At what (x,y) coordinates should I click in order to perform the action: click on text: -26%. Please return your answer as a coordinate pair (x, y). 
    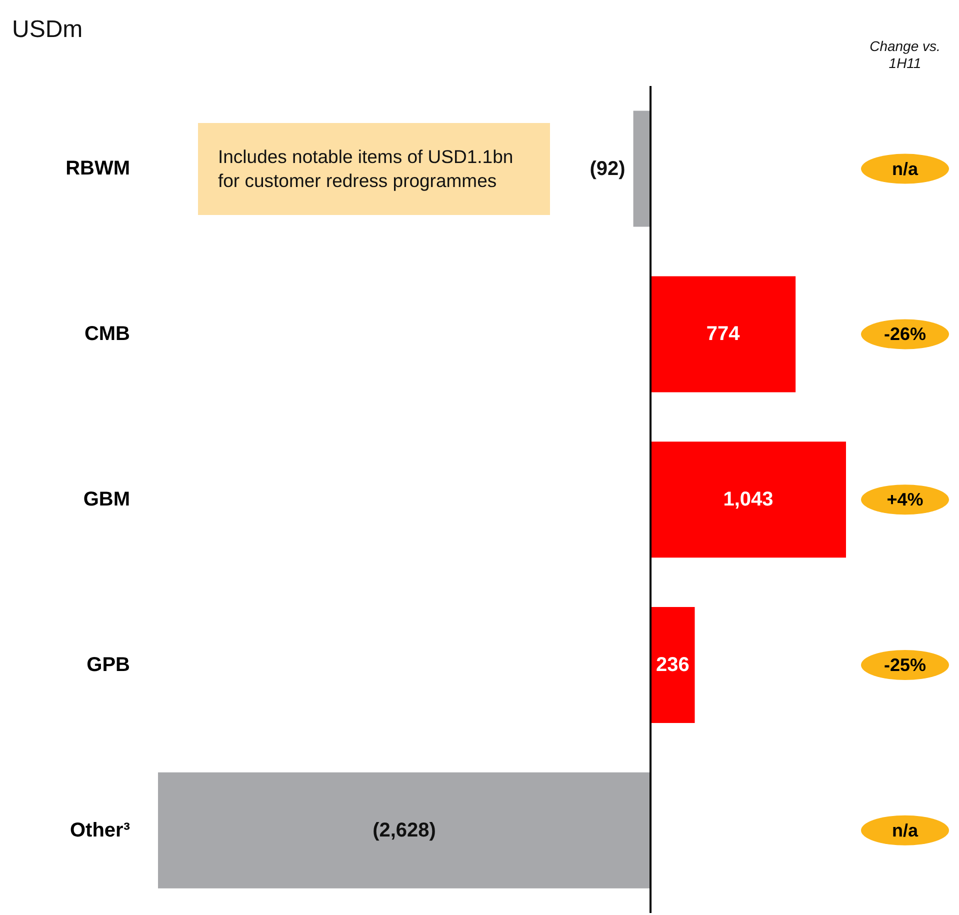
    Looking at the image, I should click on (905, 334).